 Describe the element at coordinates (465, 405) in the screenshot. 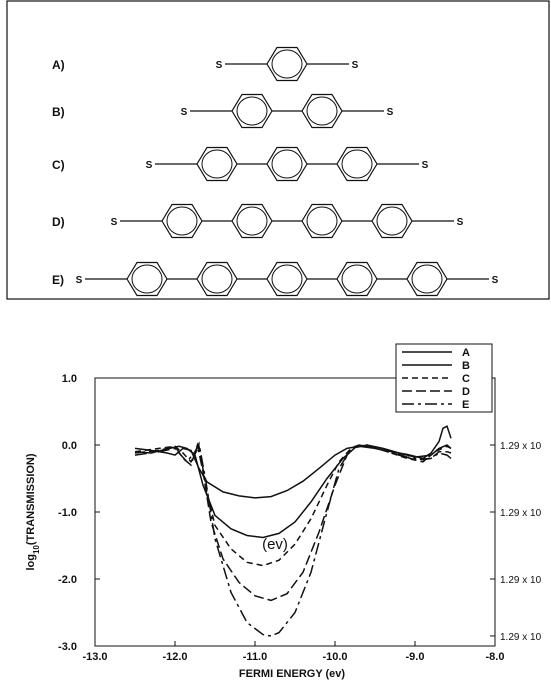

I see `legend-label: E` at that location.